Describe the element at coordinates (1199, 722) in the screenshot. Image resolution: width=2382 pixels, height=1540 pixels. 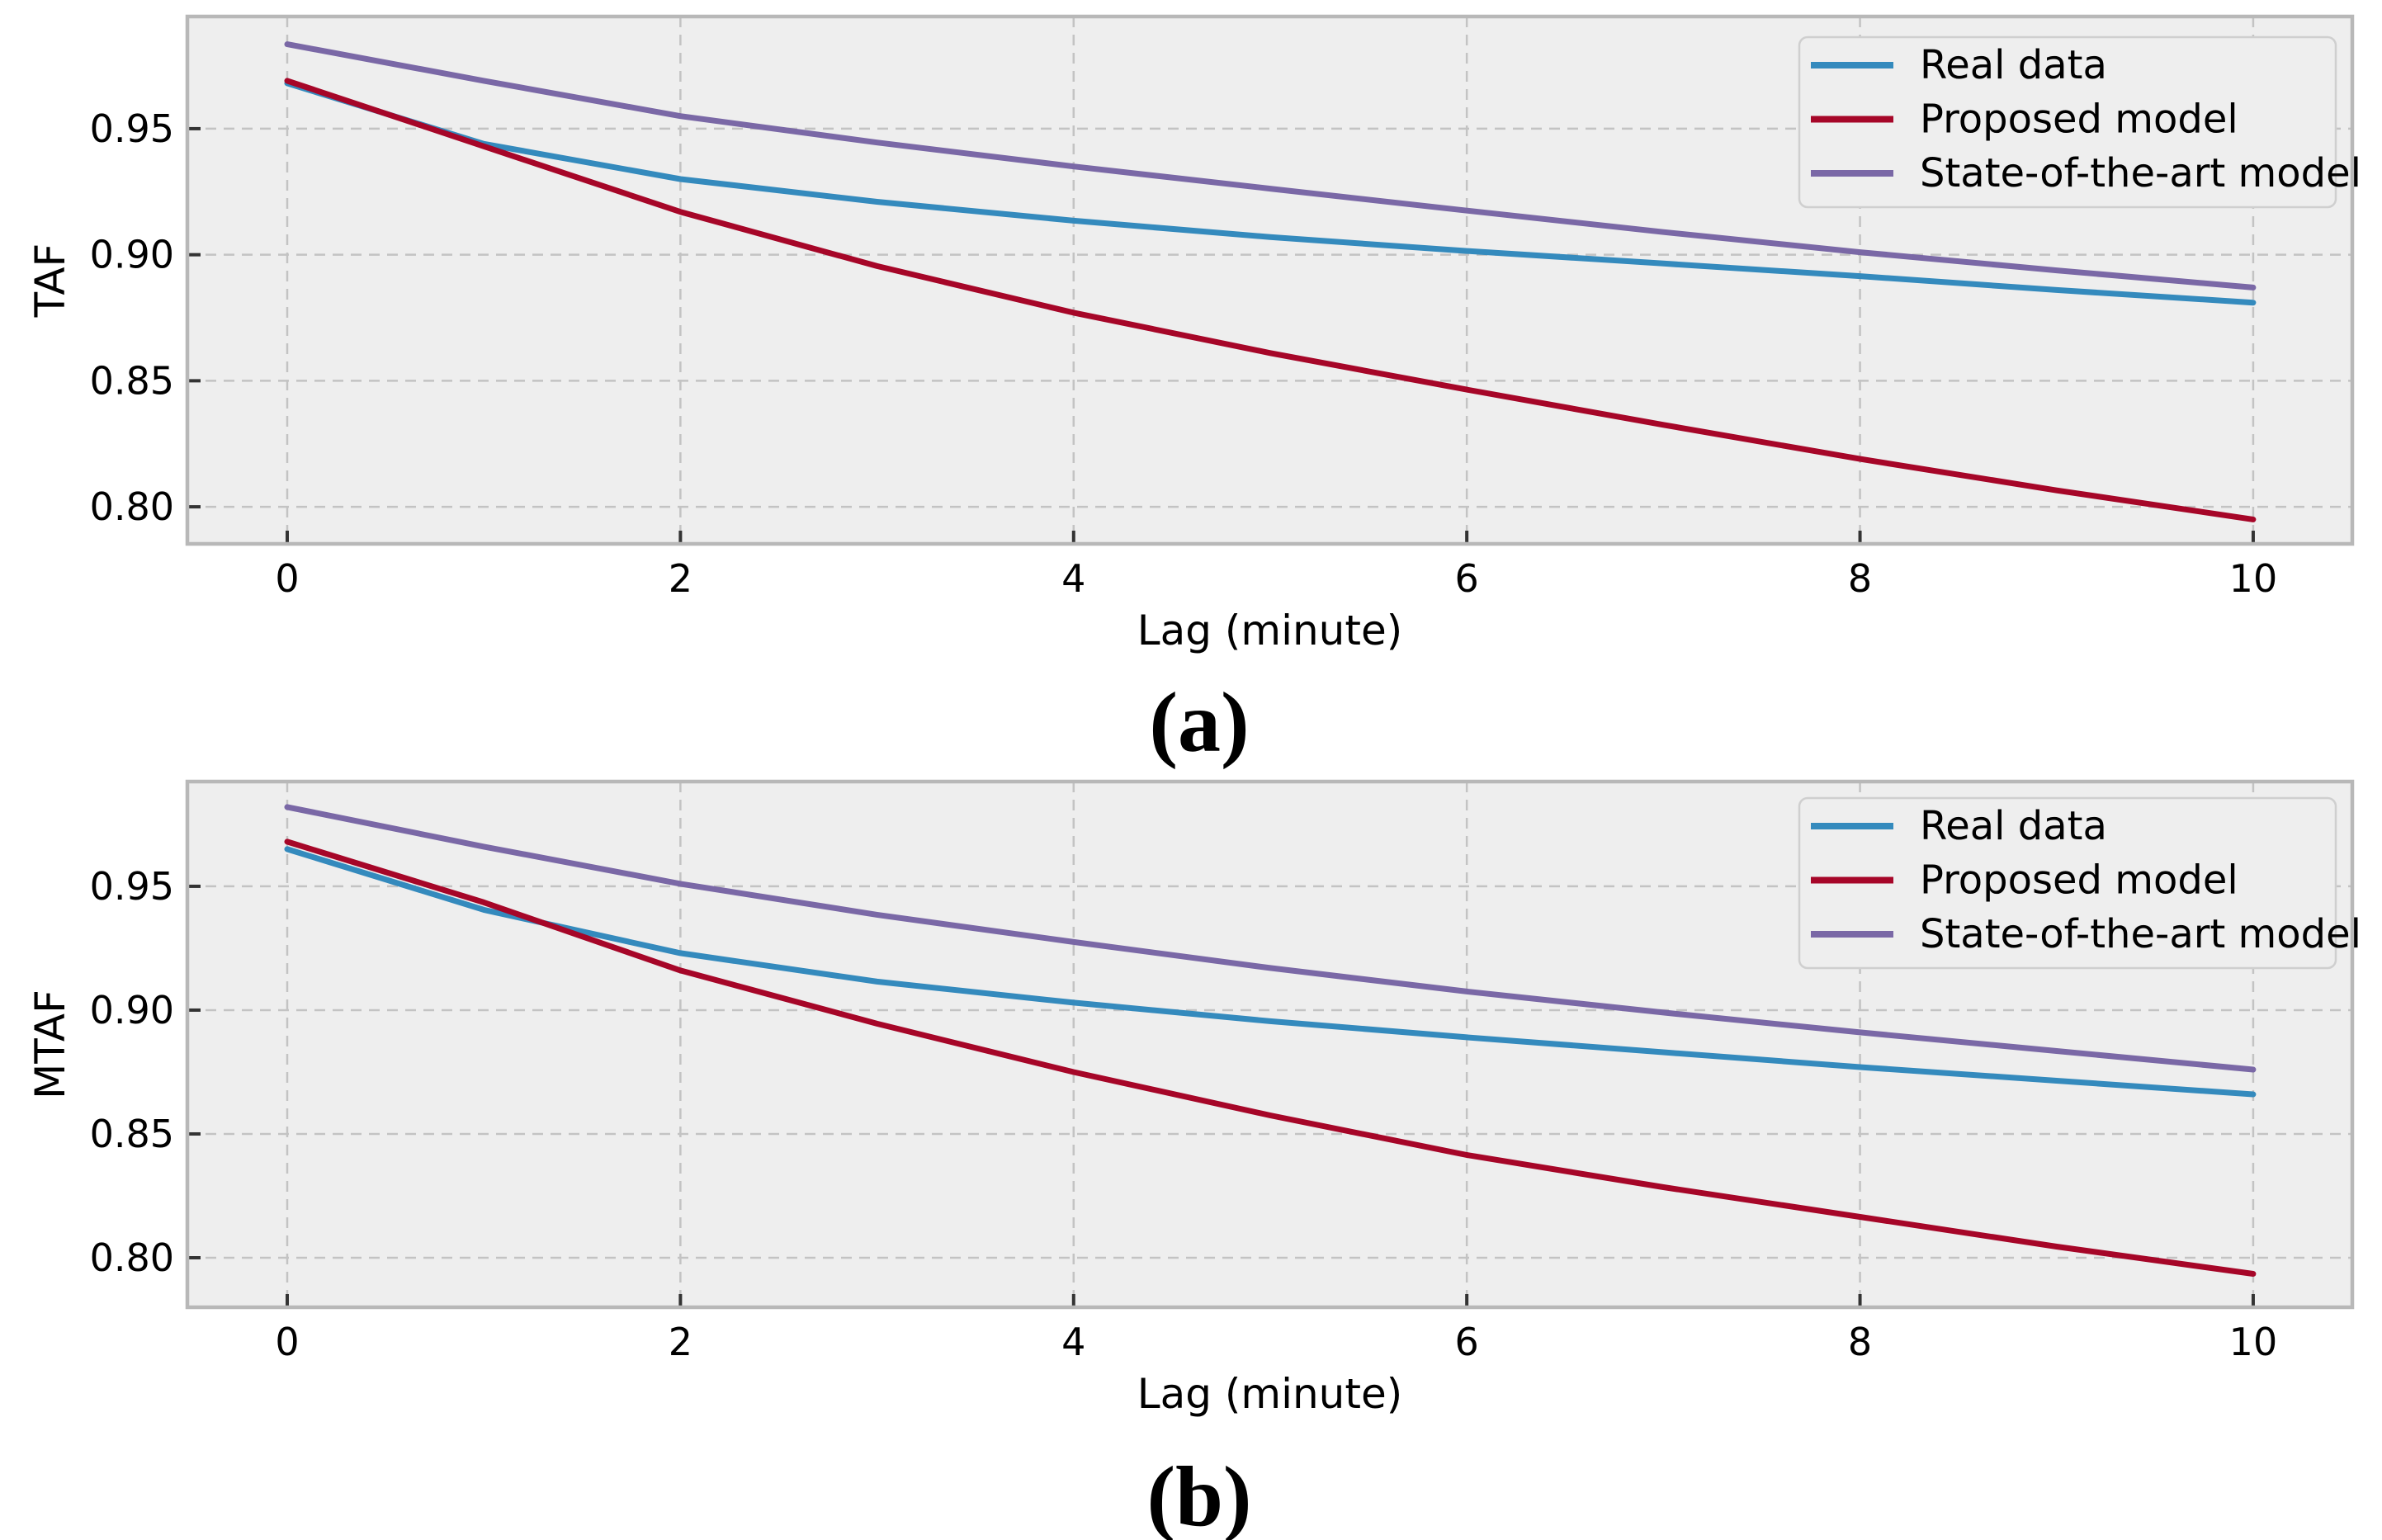
I see `subfigure-caption-a: (a)` at that location.